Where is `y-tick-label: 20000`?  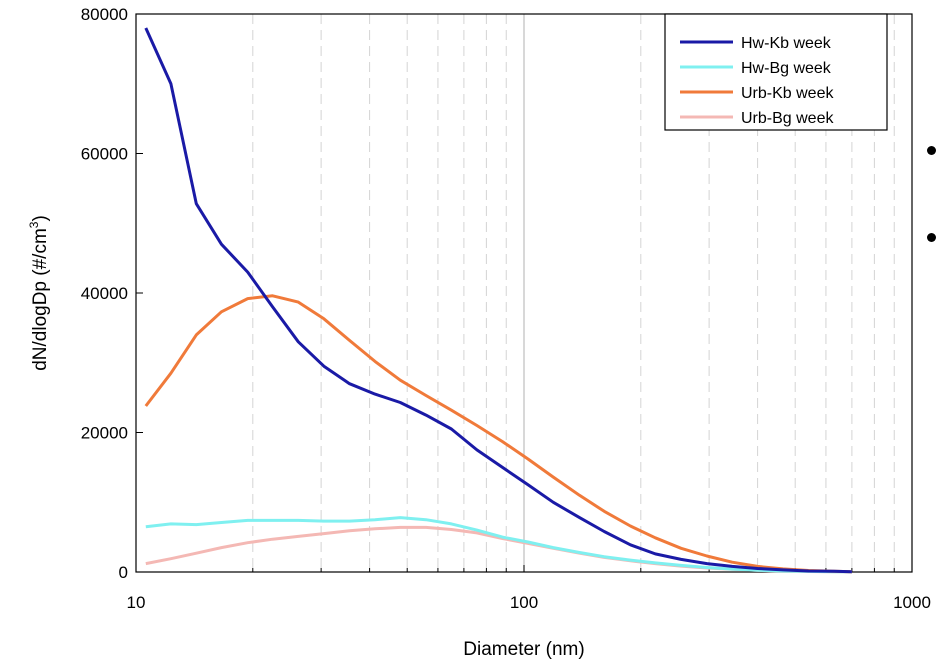
y-tick-label: 20000 is located at coordinates (104, 433).